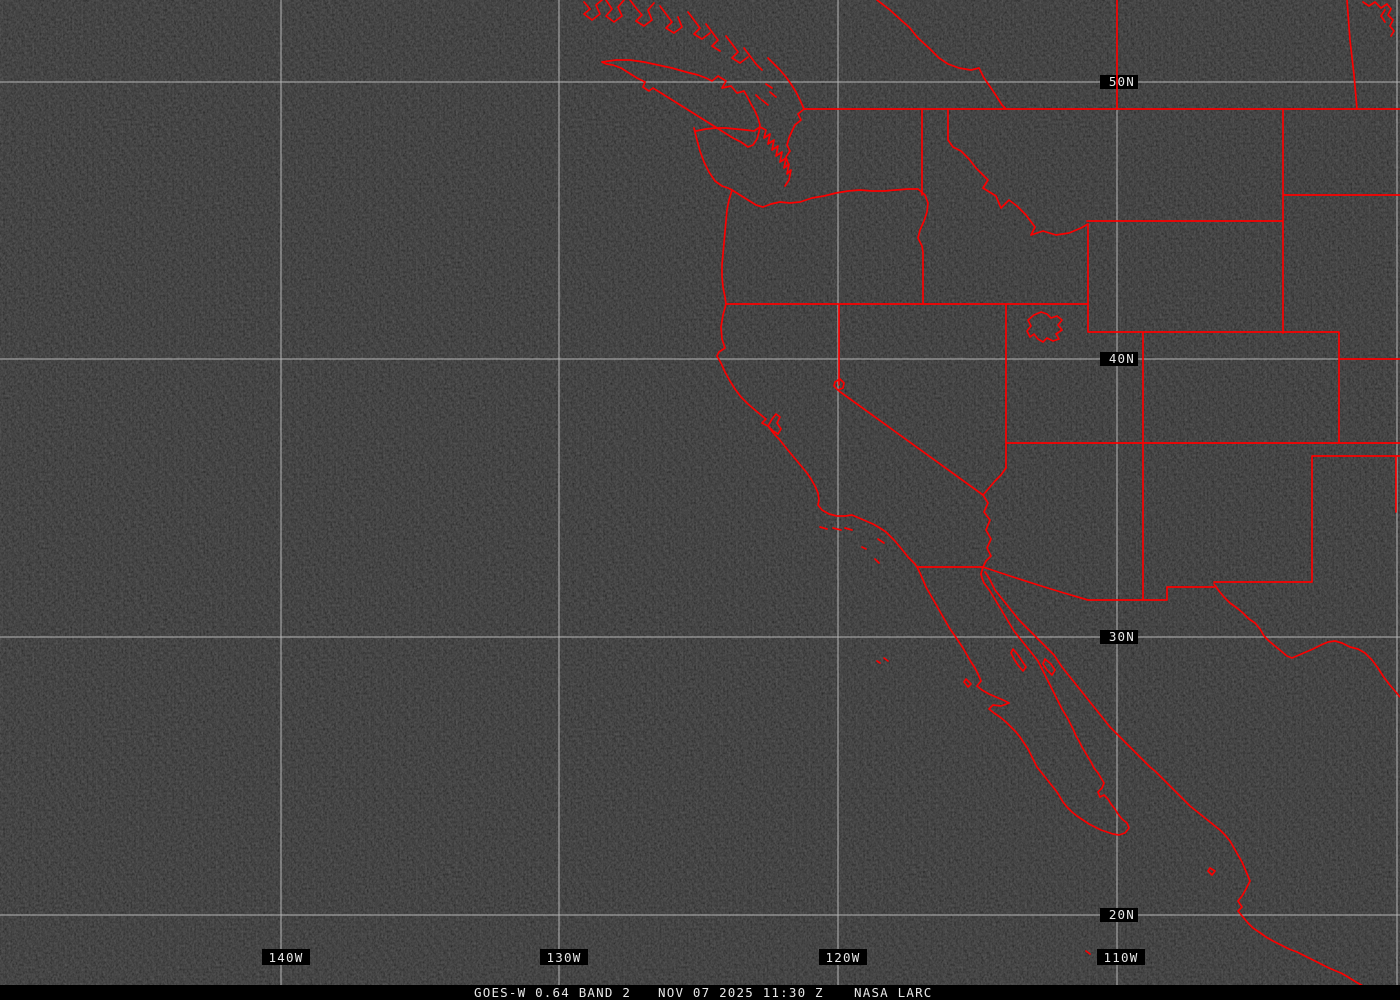 The height and width of the screenshot is (1000, 1400). Describe the element at coordinates (1121, 957) in the screenshot. I see `lon-label-110w: 110W` at that location.